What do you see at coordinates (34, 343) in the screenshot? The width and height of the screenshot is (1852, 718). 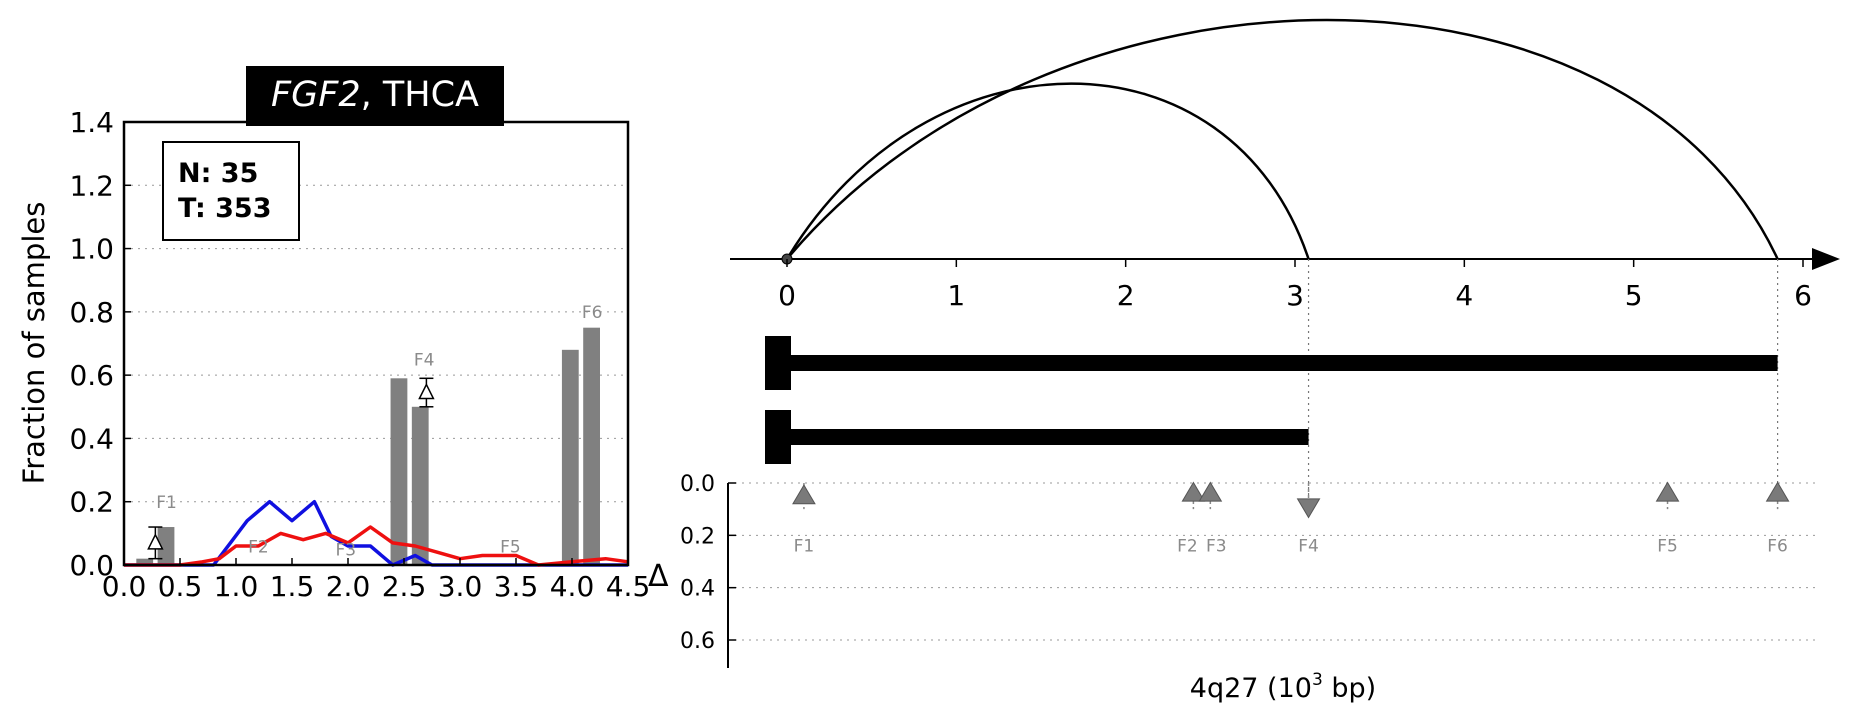 I see `left-y-axis-label: Fraction of samples` at bounding box center [34, 343].